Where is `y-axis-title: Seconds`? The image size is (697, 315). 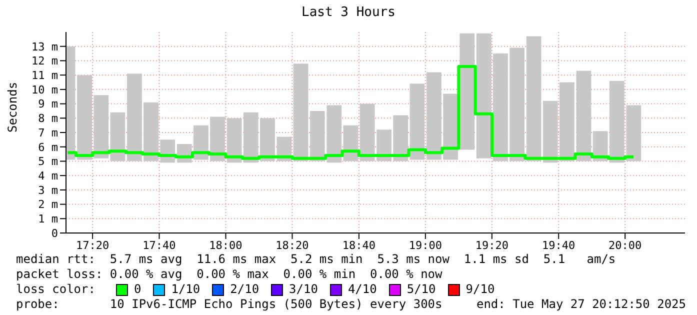 y-axis-title: Seconds is located at coordinates (12, 107).